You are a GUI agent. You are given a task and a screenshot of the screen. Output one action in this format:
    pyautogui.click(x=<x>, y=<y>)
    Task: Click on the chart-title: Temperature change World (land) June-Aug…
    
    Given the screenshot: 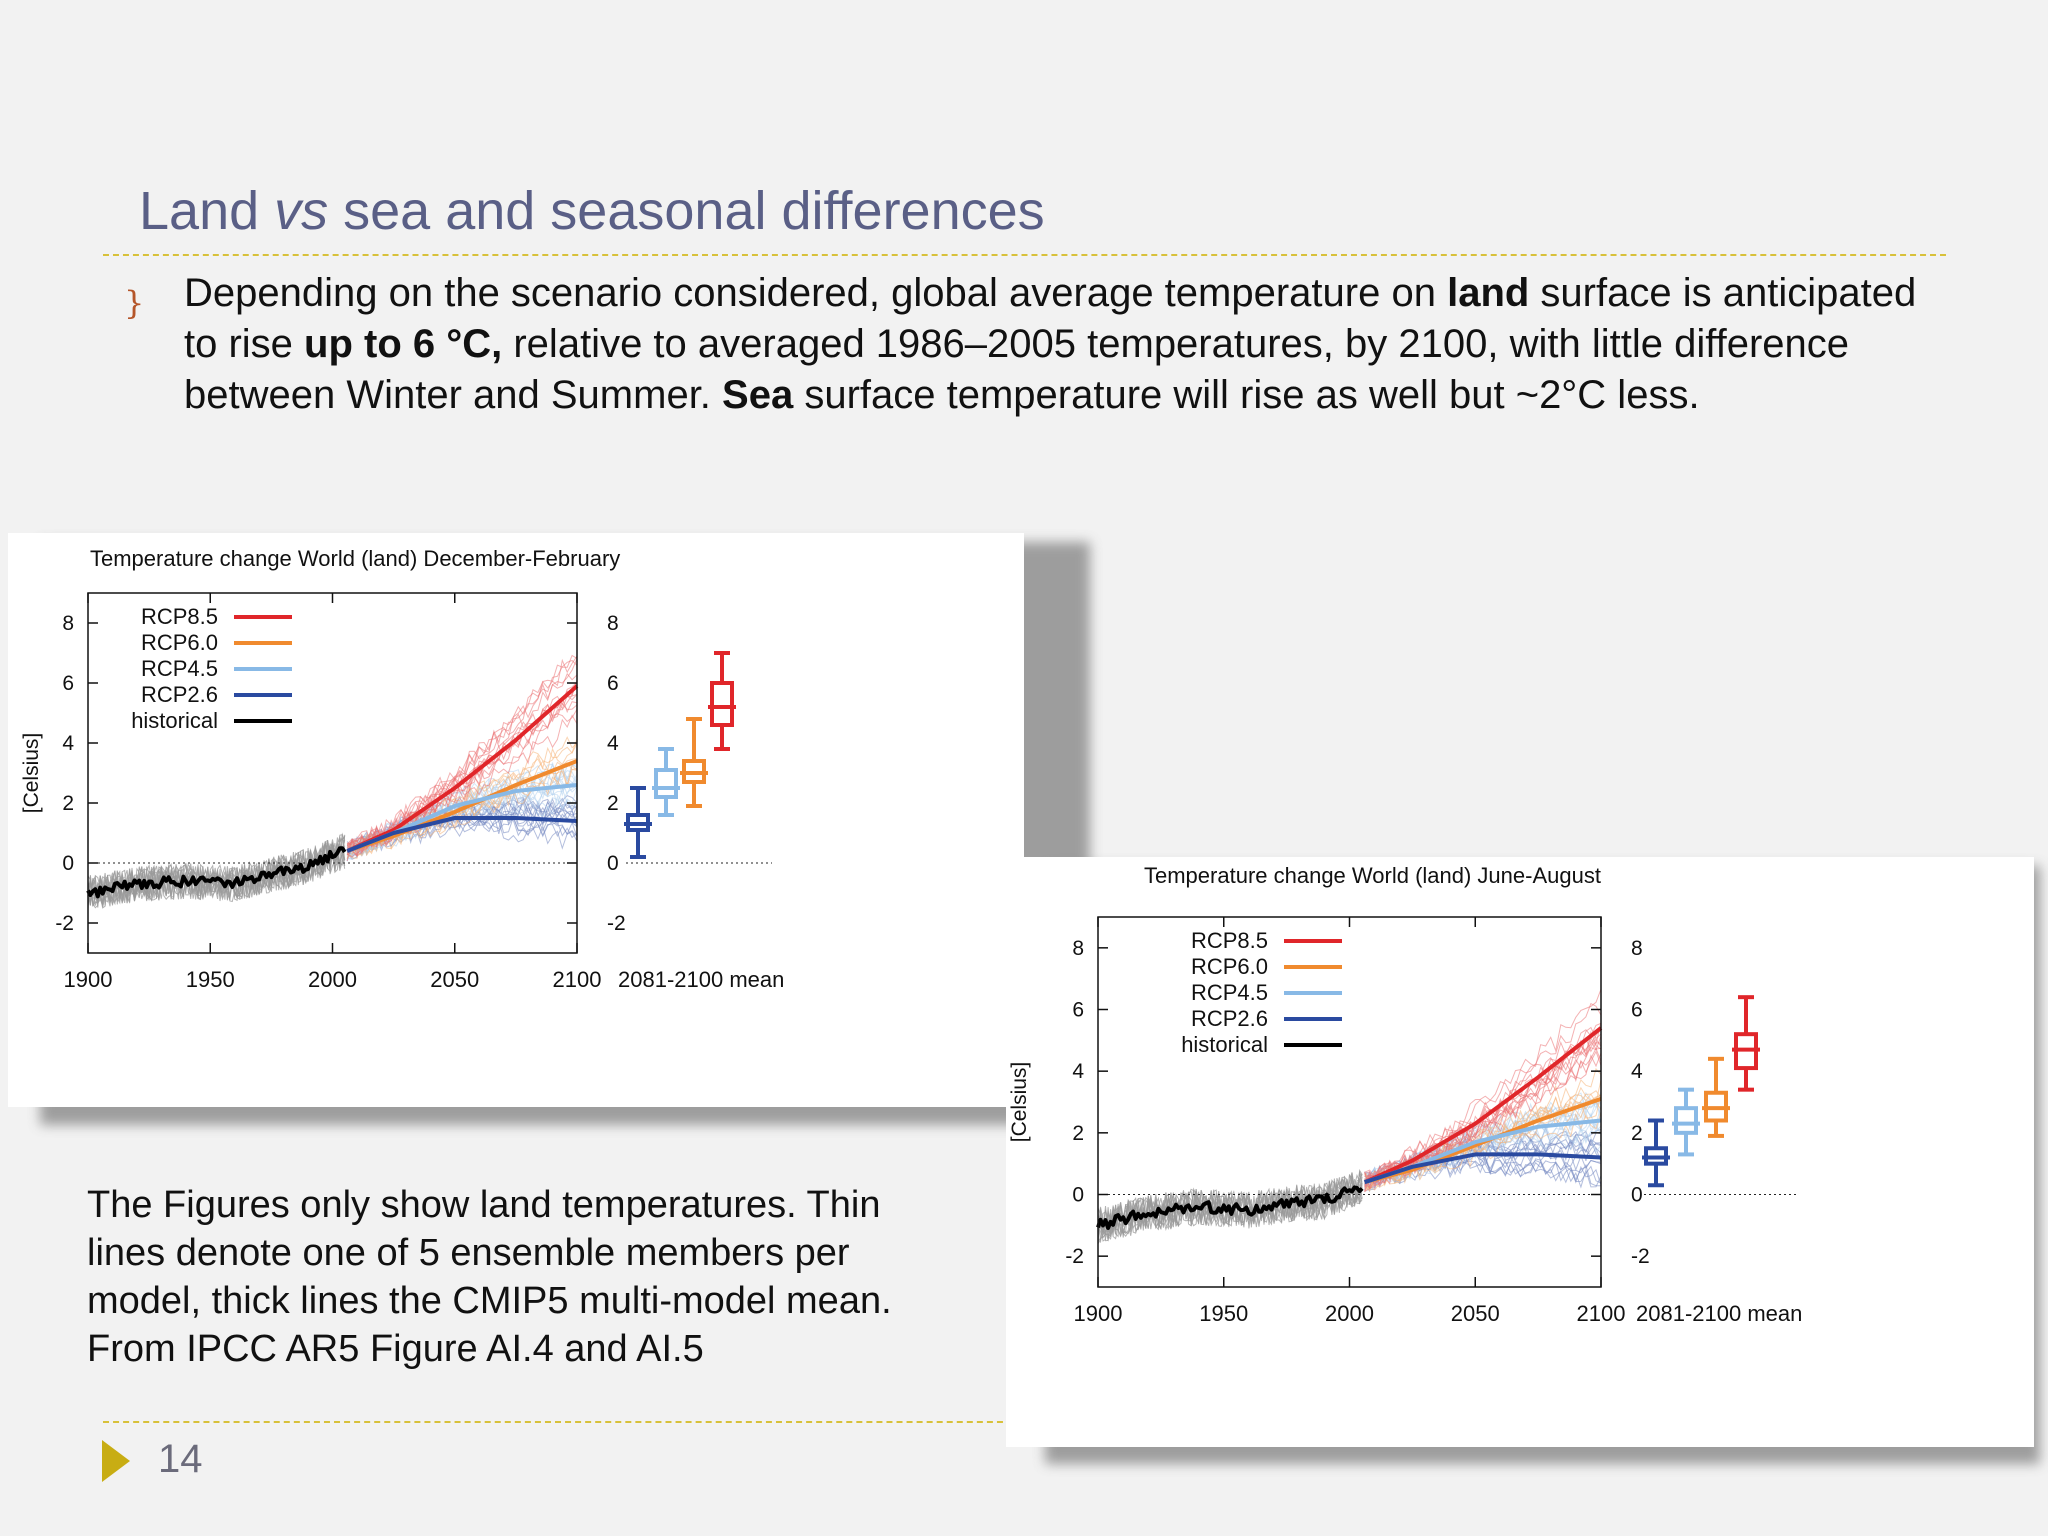 What is the action you would take?
    pyautogui.click(x=1372, y=875)
    